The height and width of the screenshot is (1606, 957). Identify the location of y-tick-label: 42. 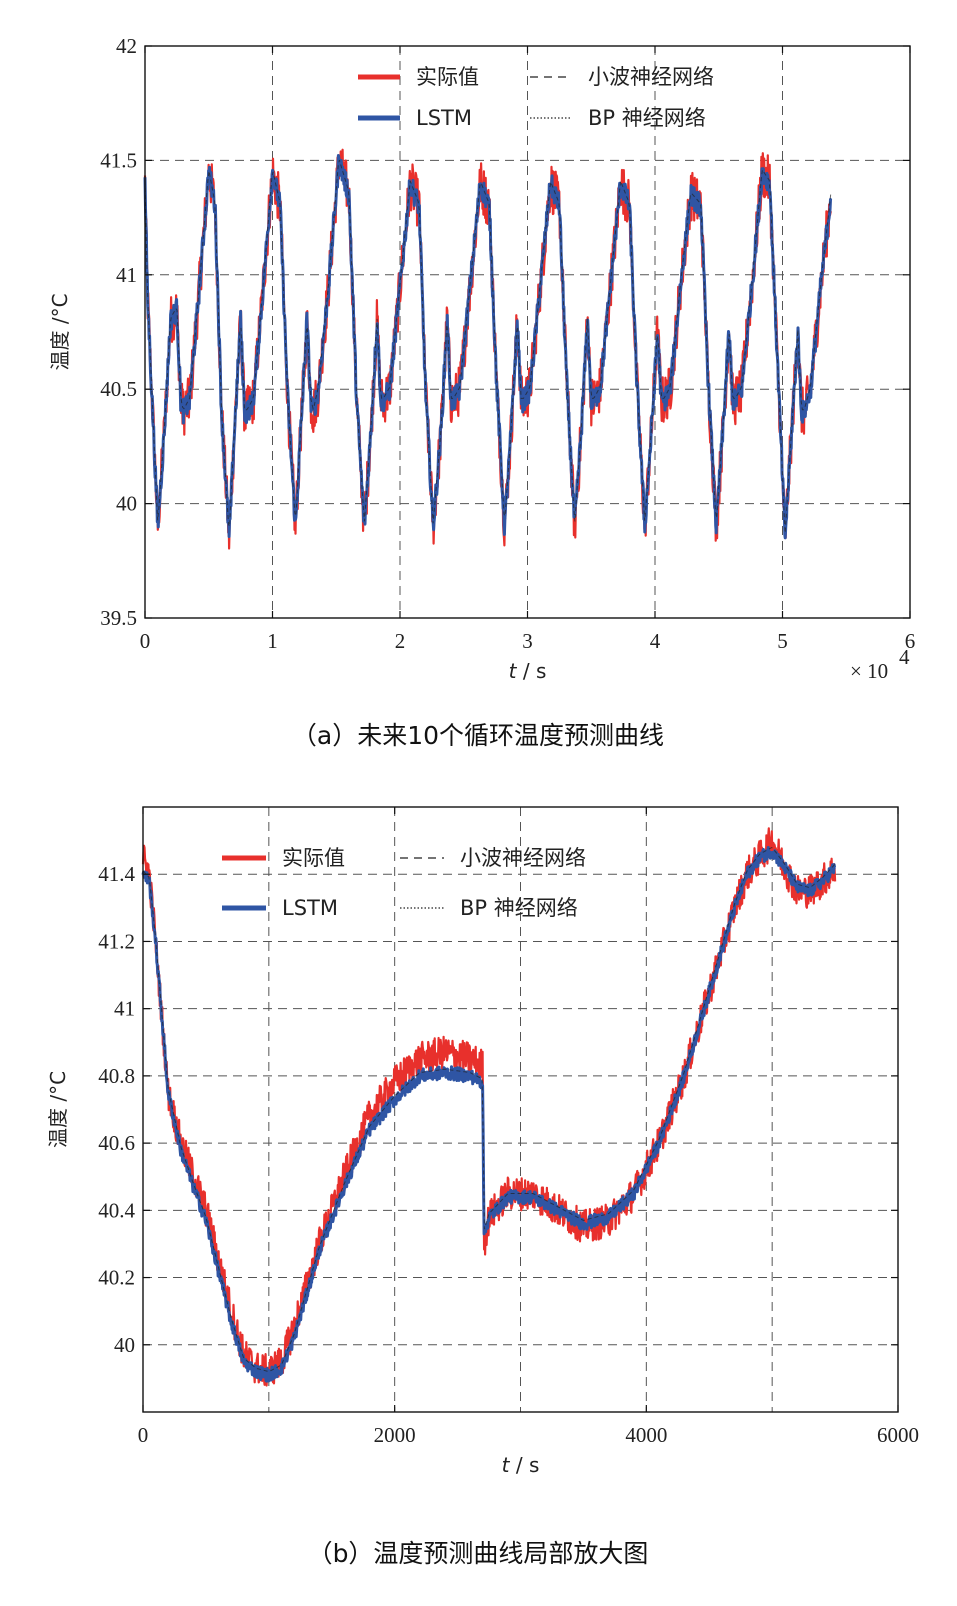
(126, 46).